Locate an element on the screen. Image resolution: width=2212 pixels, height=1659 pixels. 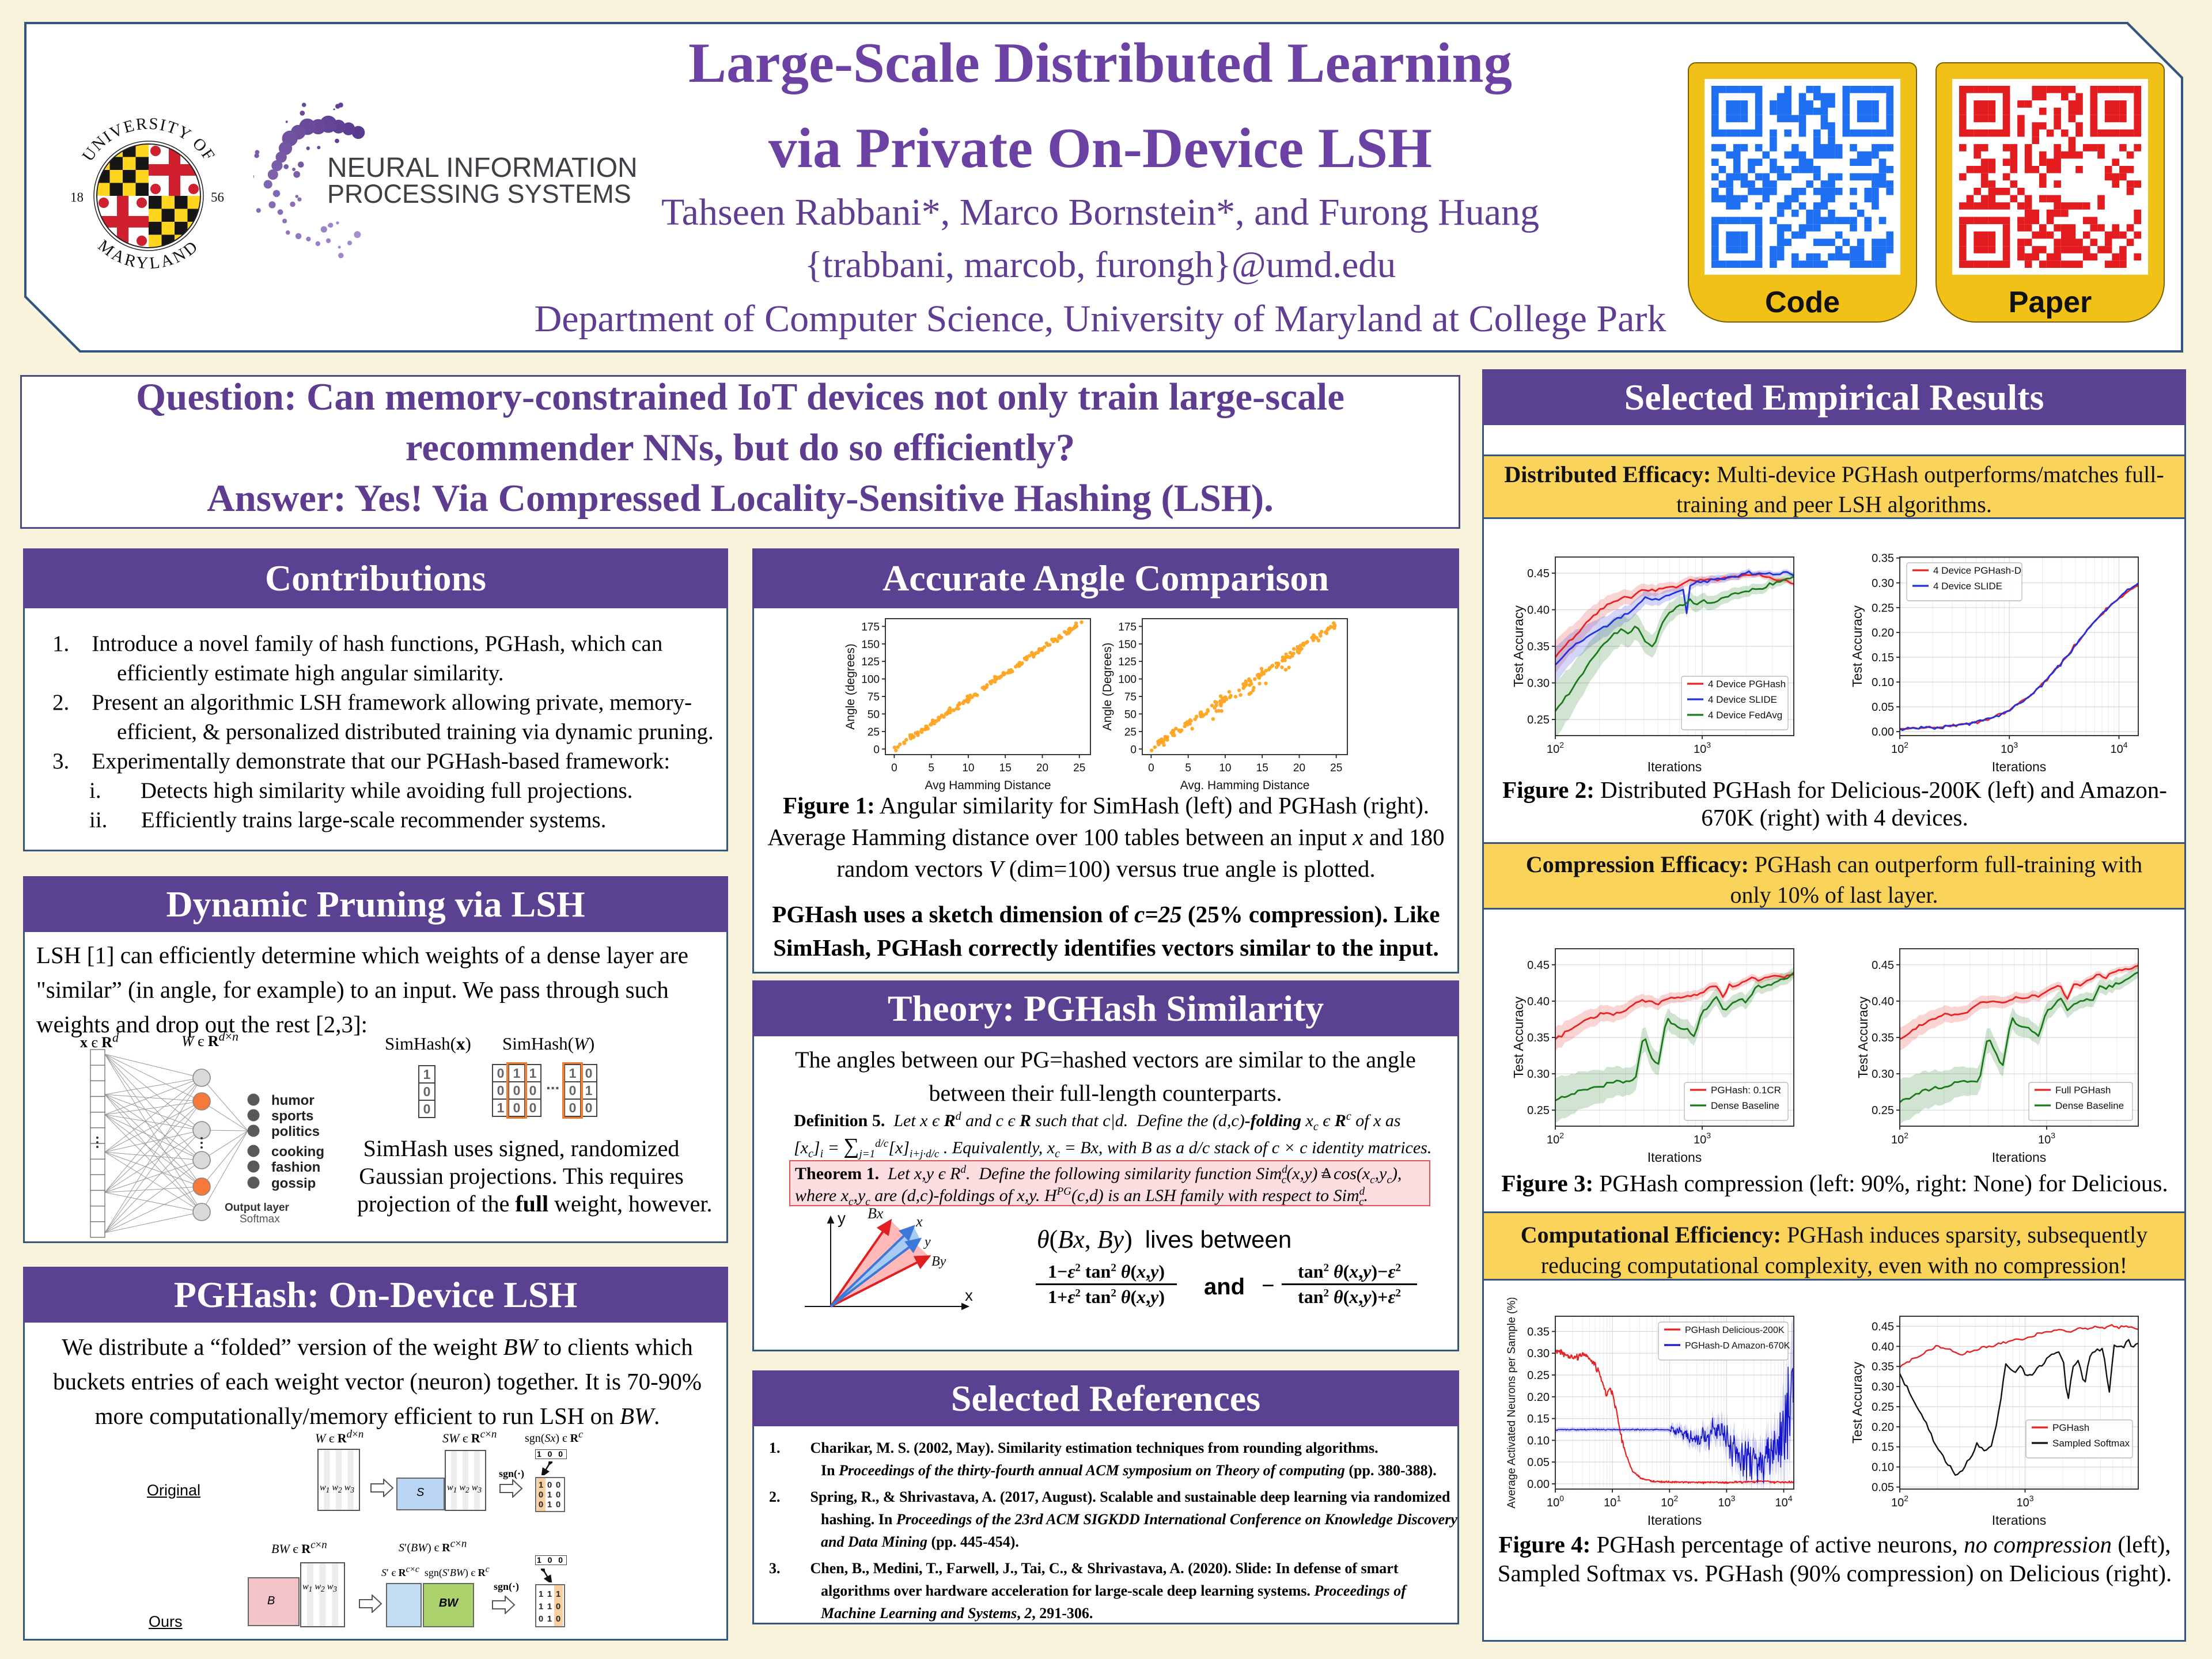
svg-text: politics is located at coordinates (295, 1131).